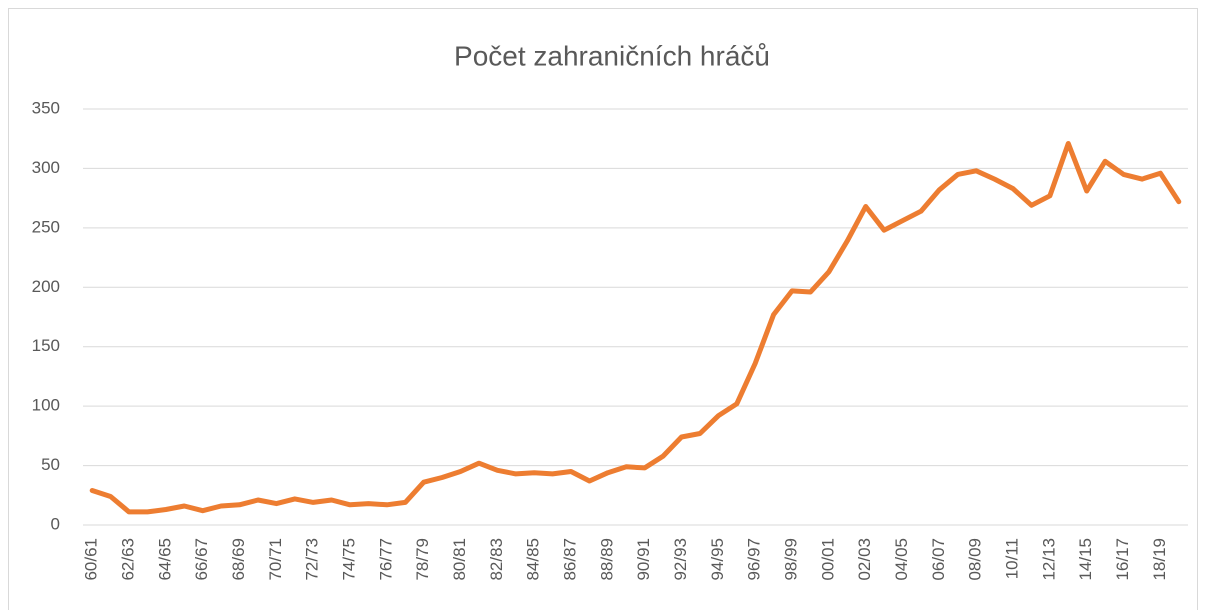 The image size is (1206, 610). What do you see at coordinates (46, 405) in the screenshot?
I see `y-tick-label: 100` at bounding box center [46, 405].